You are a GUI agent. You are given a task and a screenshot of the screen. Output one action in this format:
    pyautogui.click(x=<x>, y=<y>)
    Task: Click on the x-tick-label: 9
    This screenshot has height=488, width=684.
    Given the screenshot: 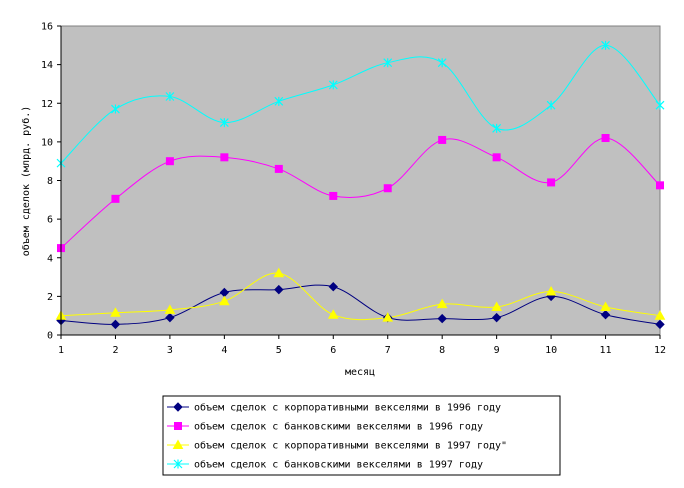 What is the action you would take?
    pyautogui.click(x=497, y=350)
    